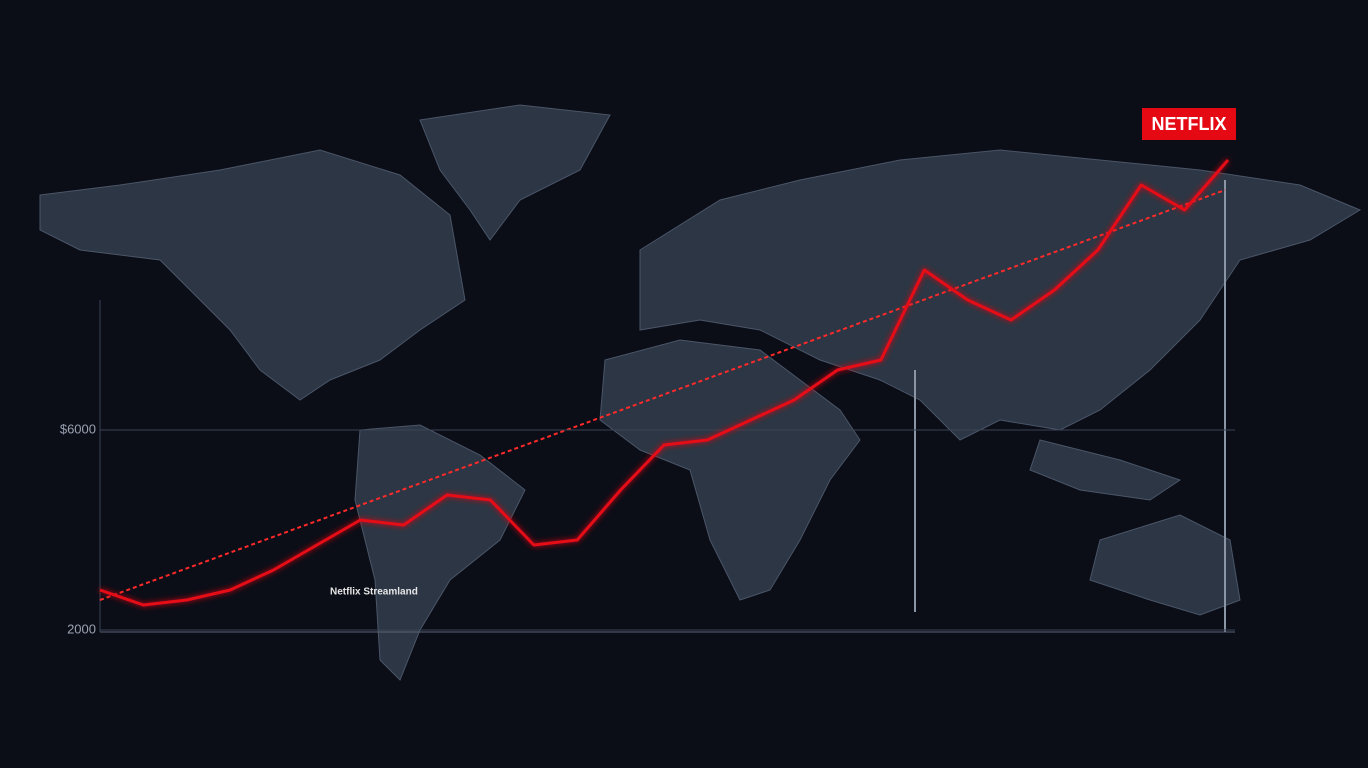 The width and height of the screenshot is (1368, 768). I want to click on australia, so click(1165, 565).